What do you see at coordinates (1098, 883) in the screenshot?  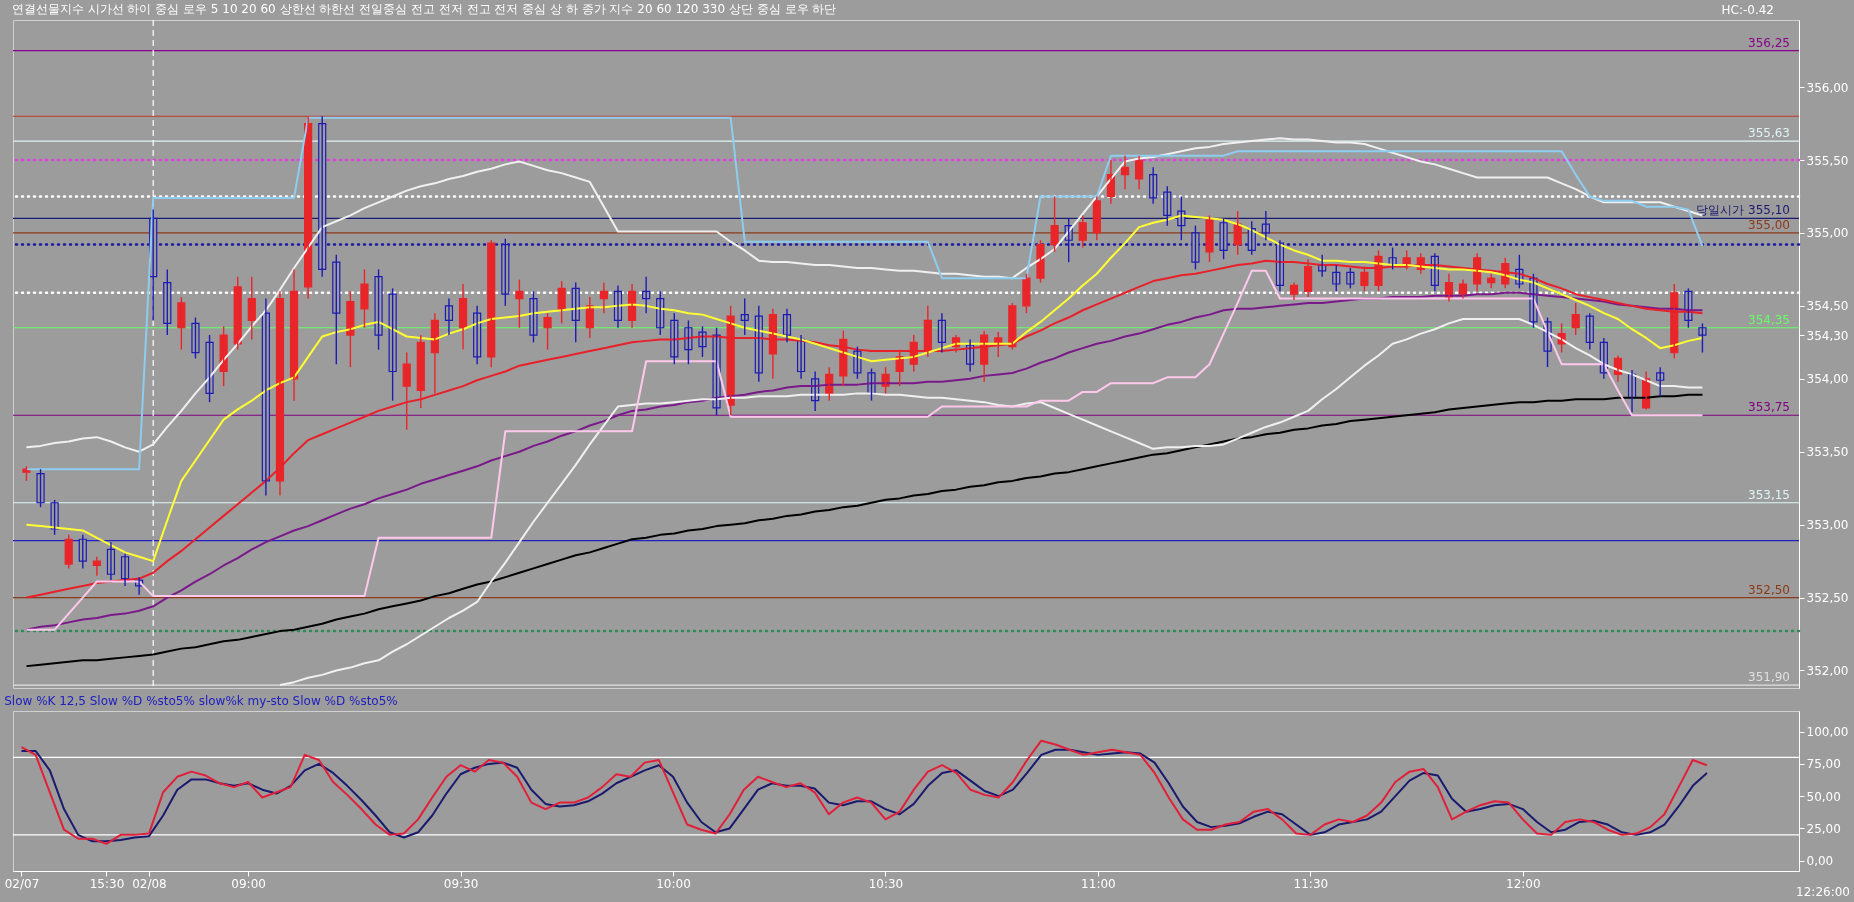 I see `x-tick-label: 11:00` at bounding box center [1098, 883].